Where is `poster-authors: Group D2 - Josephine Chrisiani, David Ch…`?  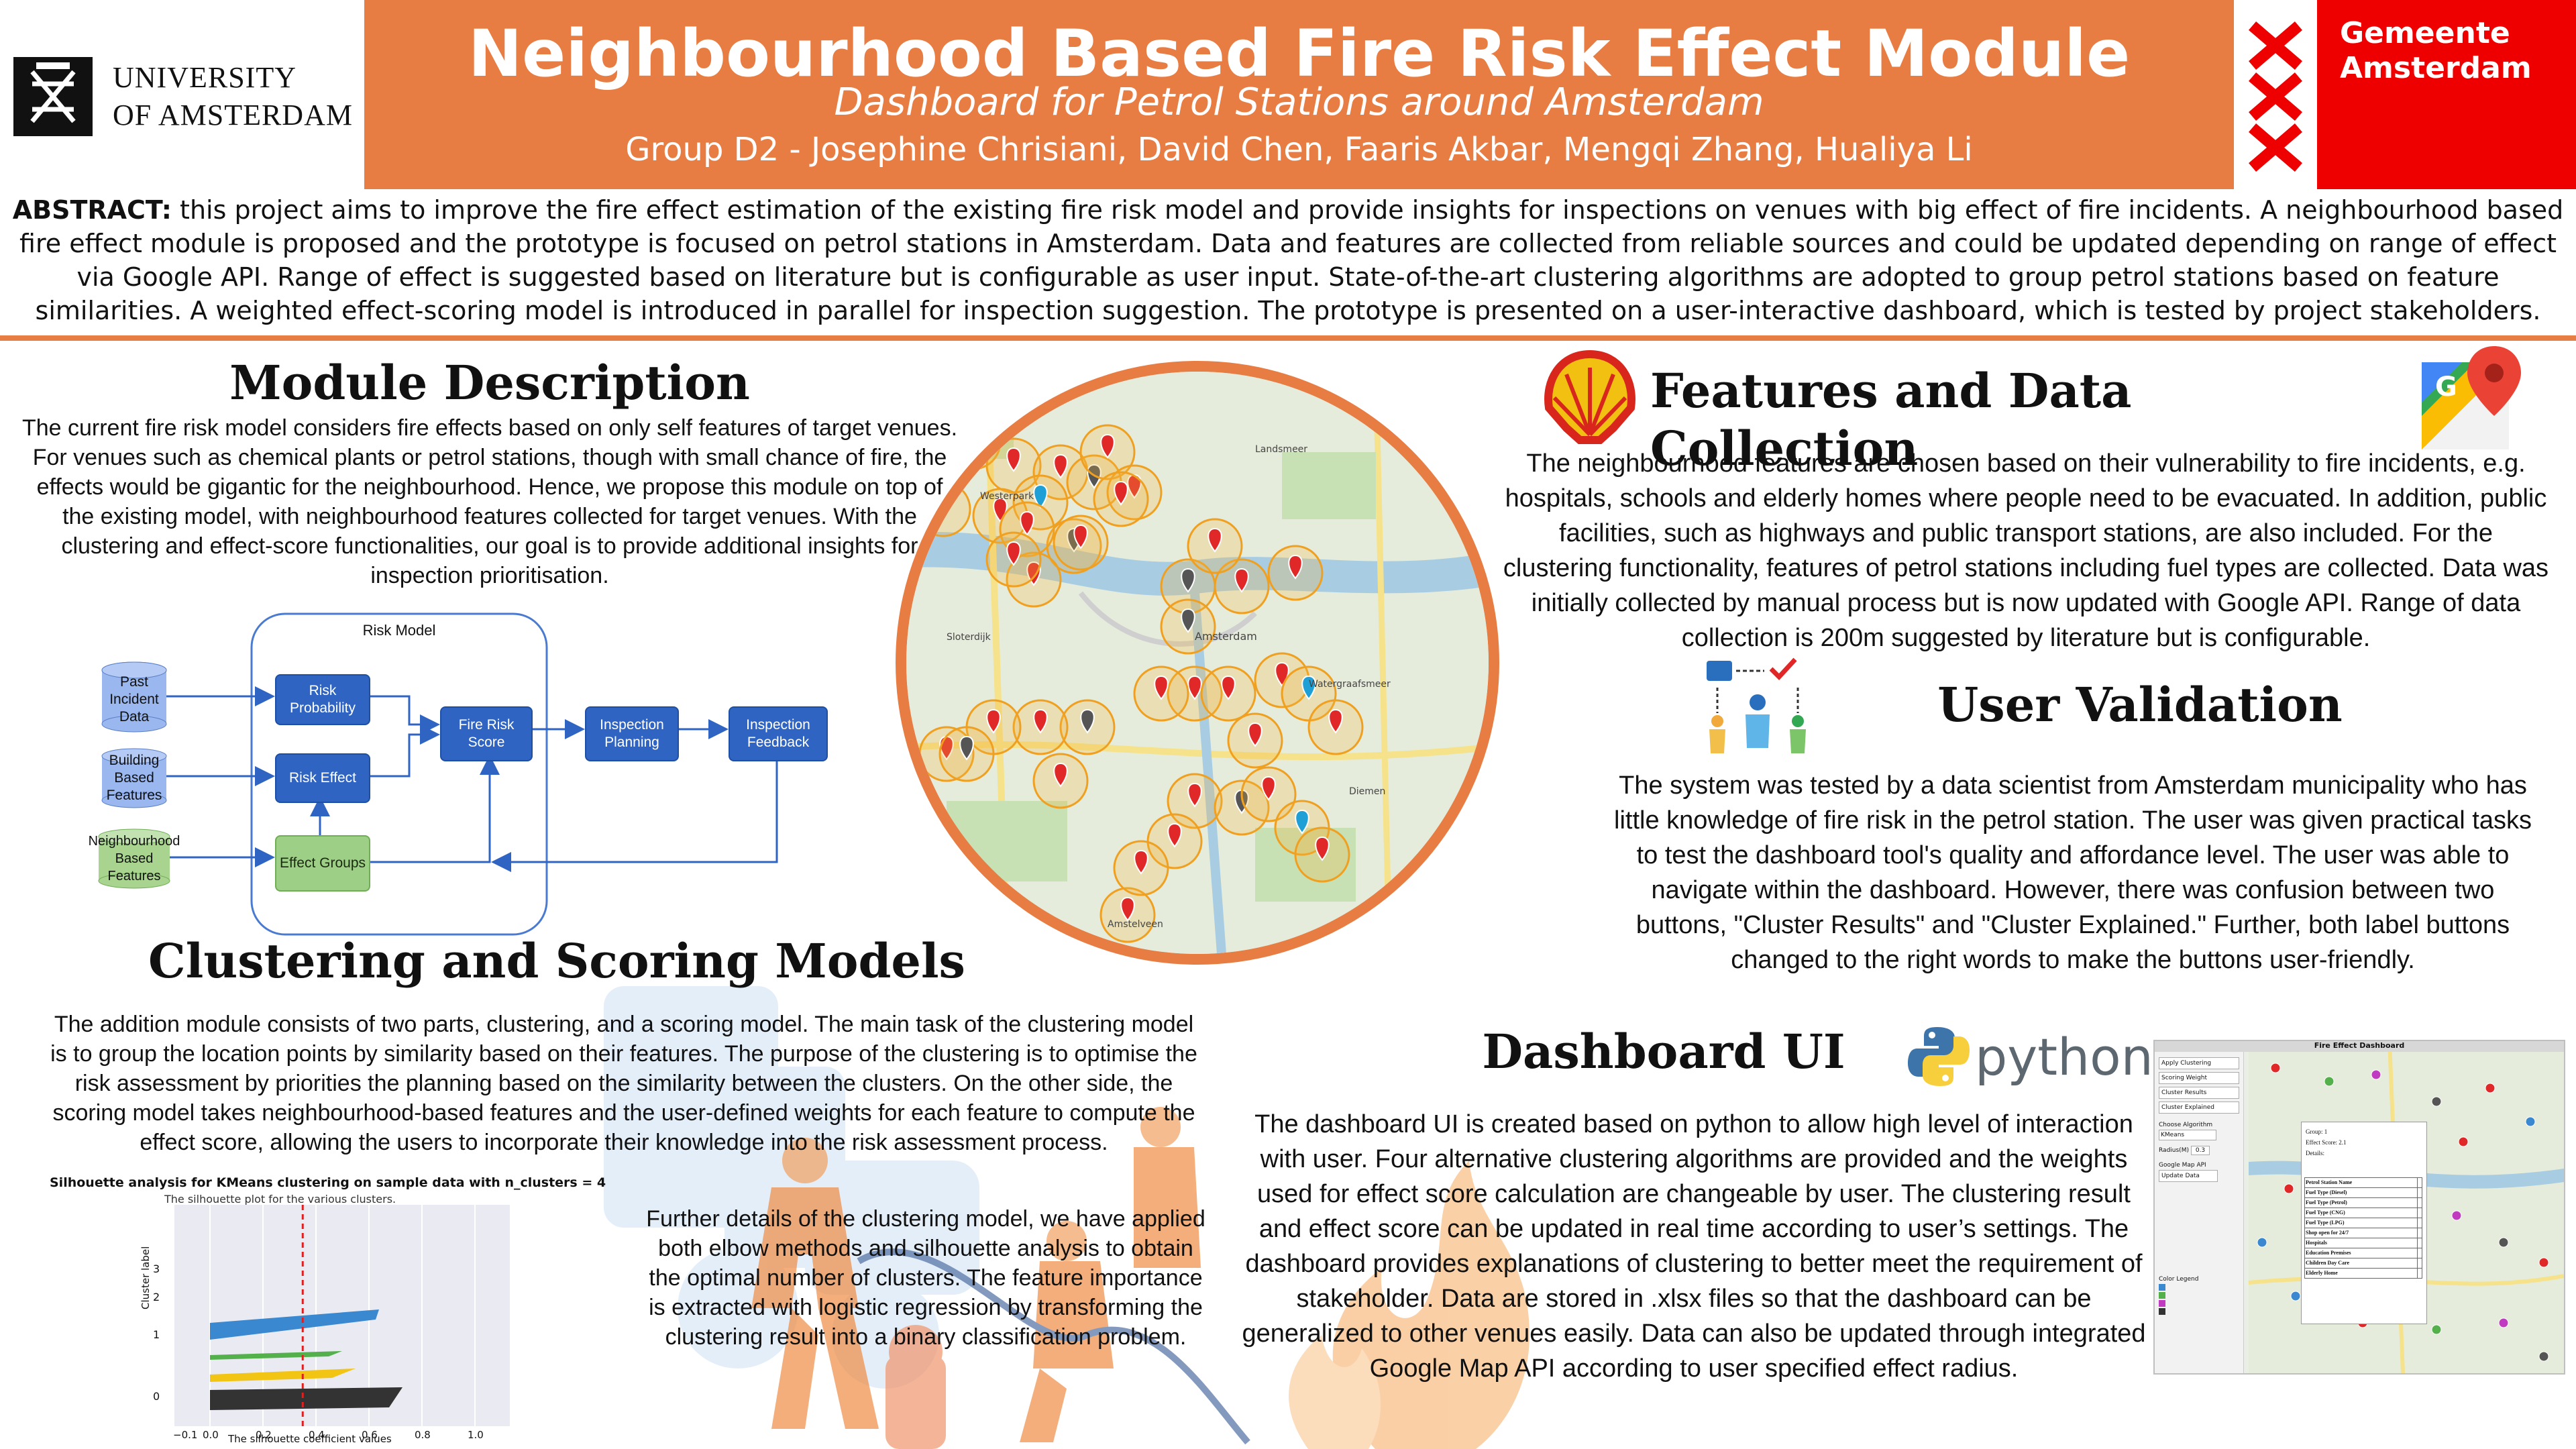 poster-authors: Group D2 - Josephine Chrisiani, David Ch… is located at coordinates (1299, 149).